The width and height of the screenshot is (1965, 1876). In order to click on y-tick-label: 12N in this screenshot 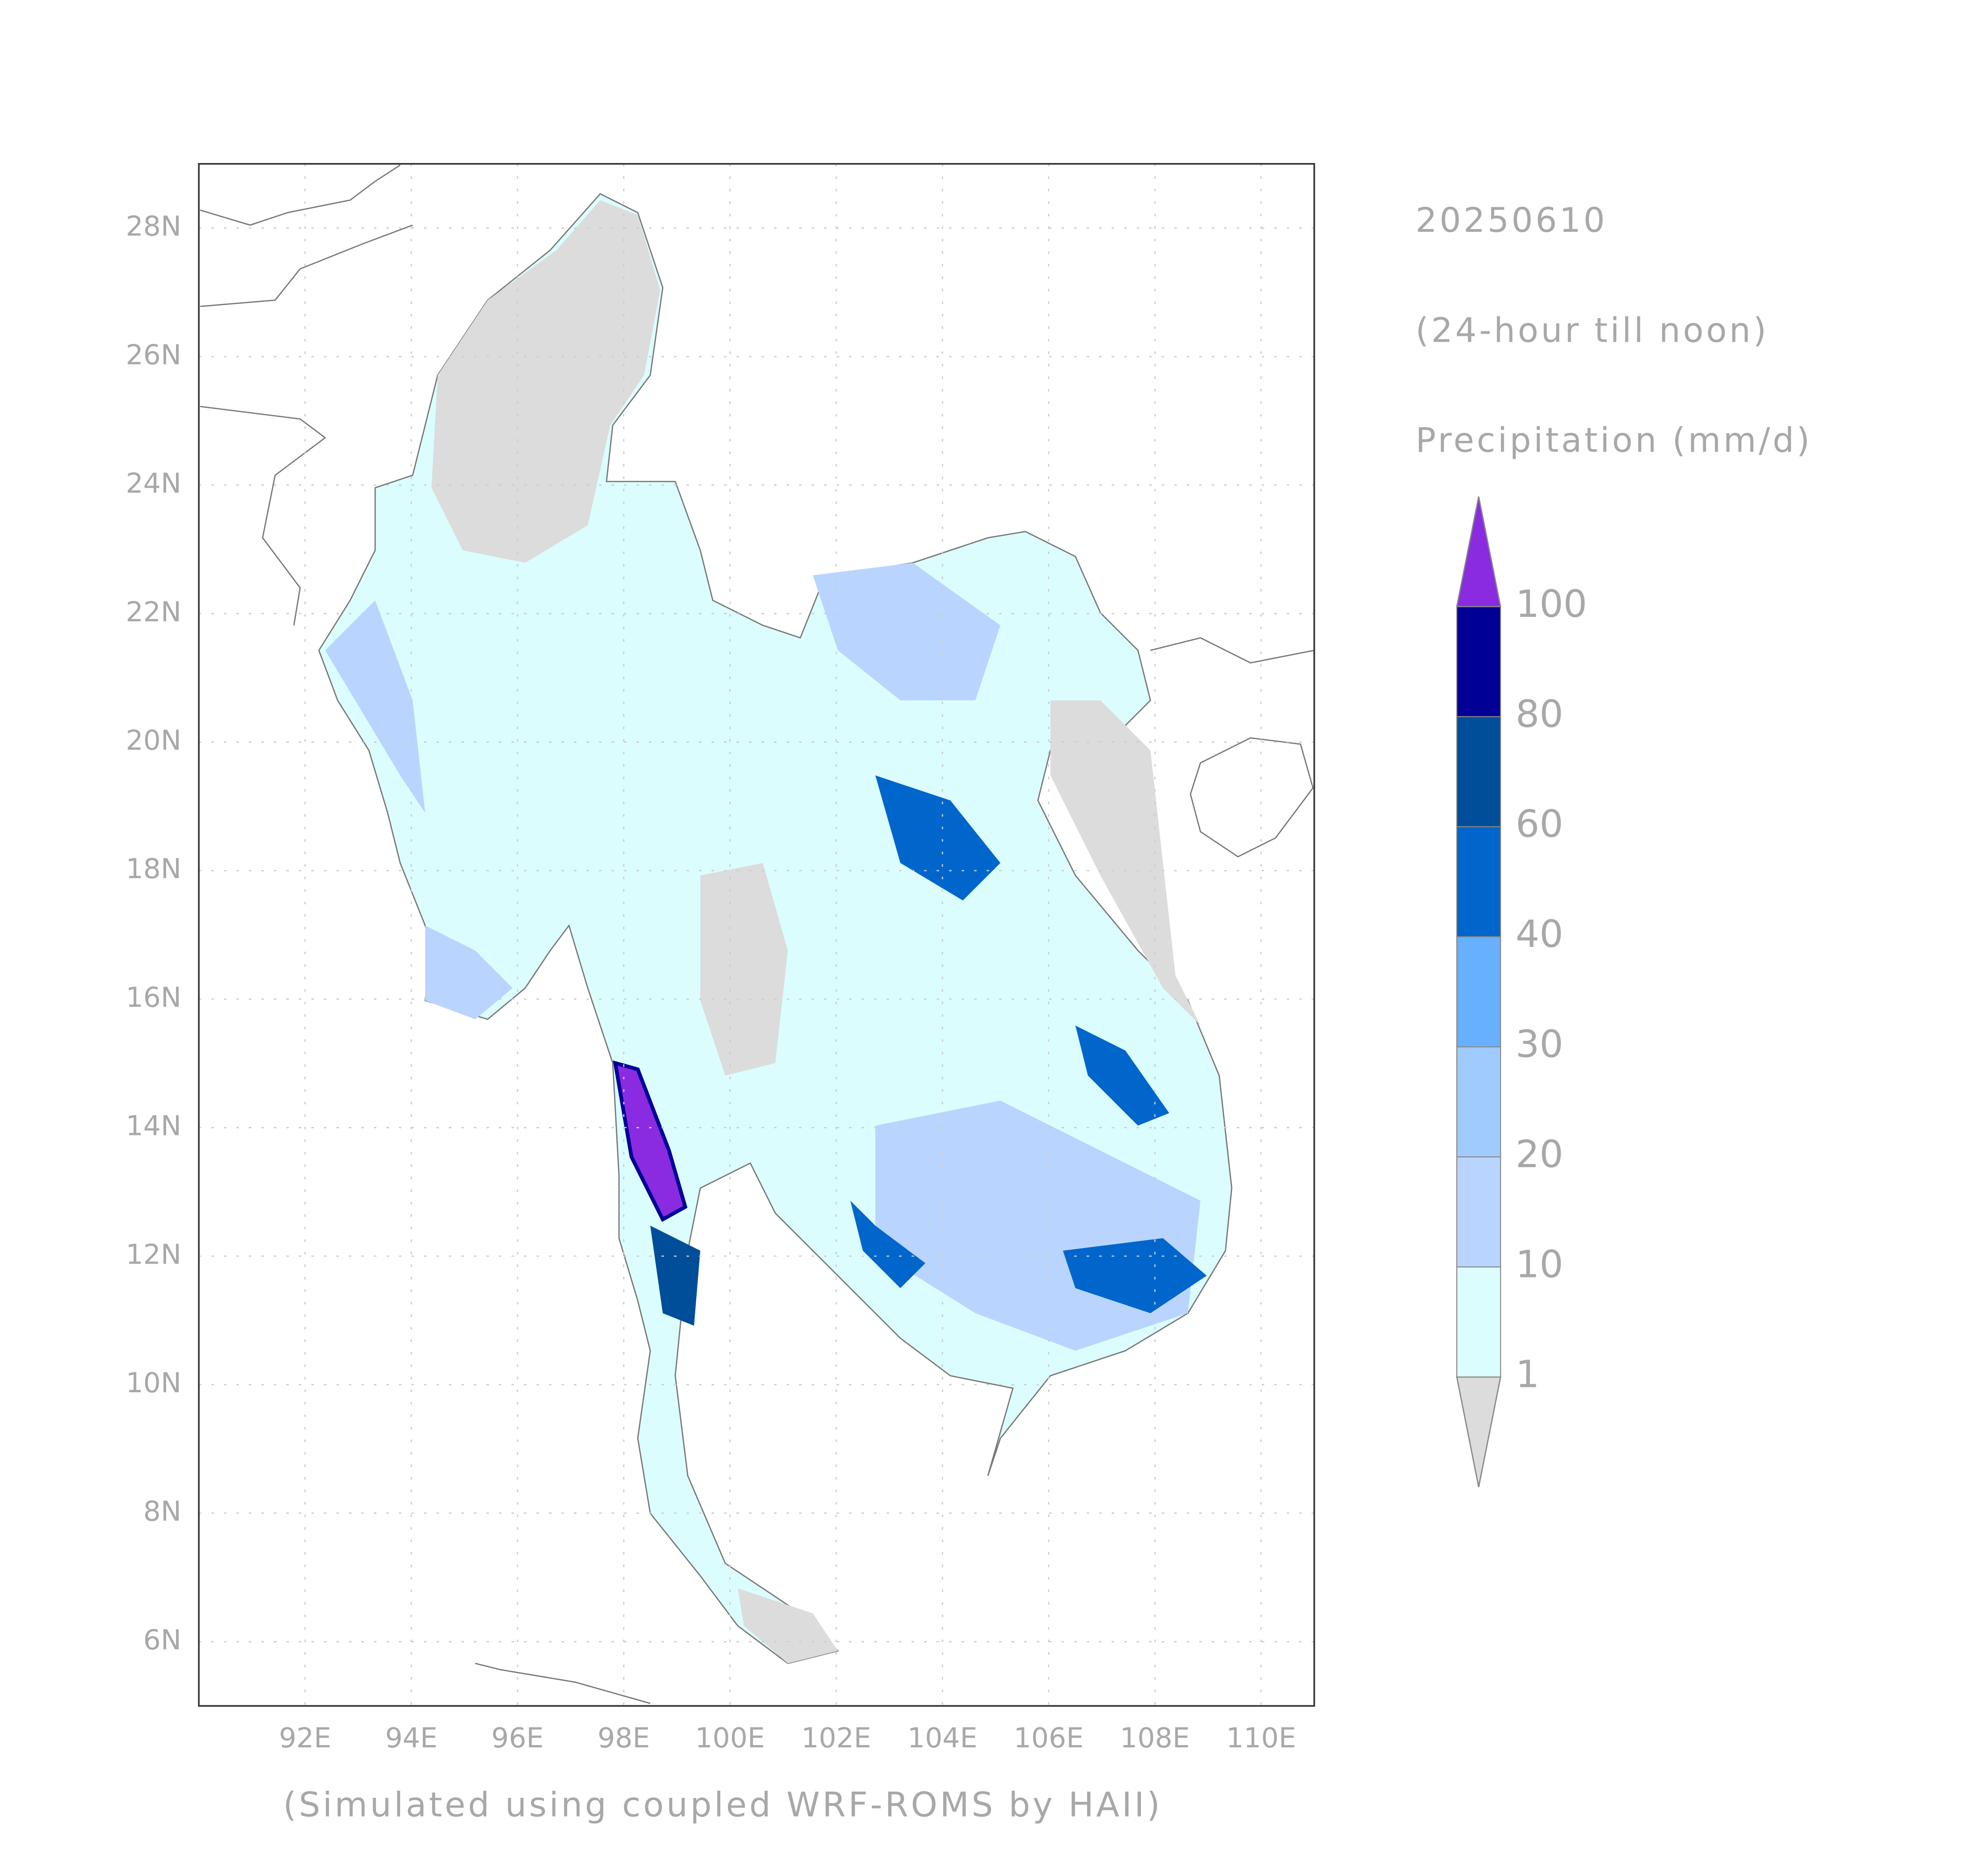, I will do `click(153, 1254)`.